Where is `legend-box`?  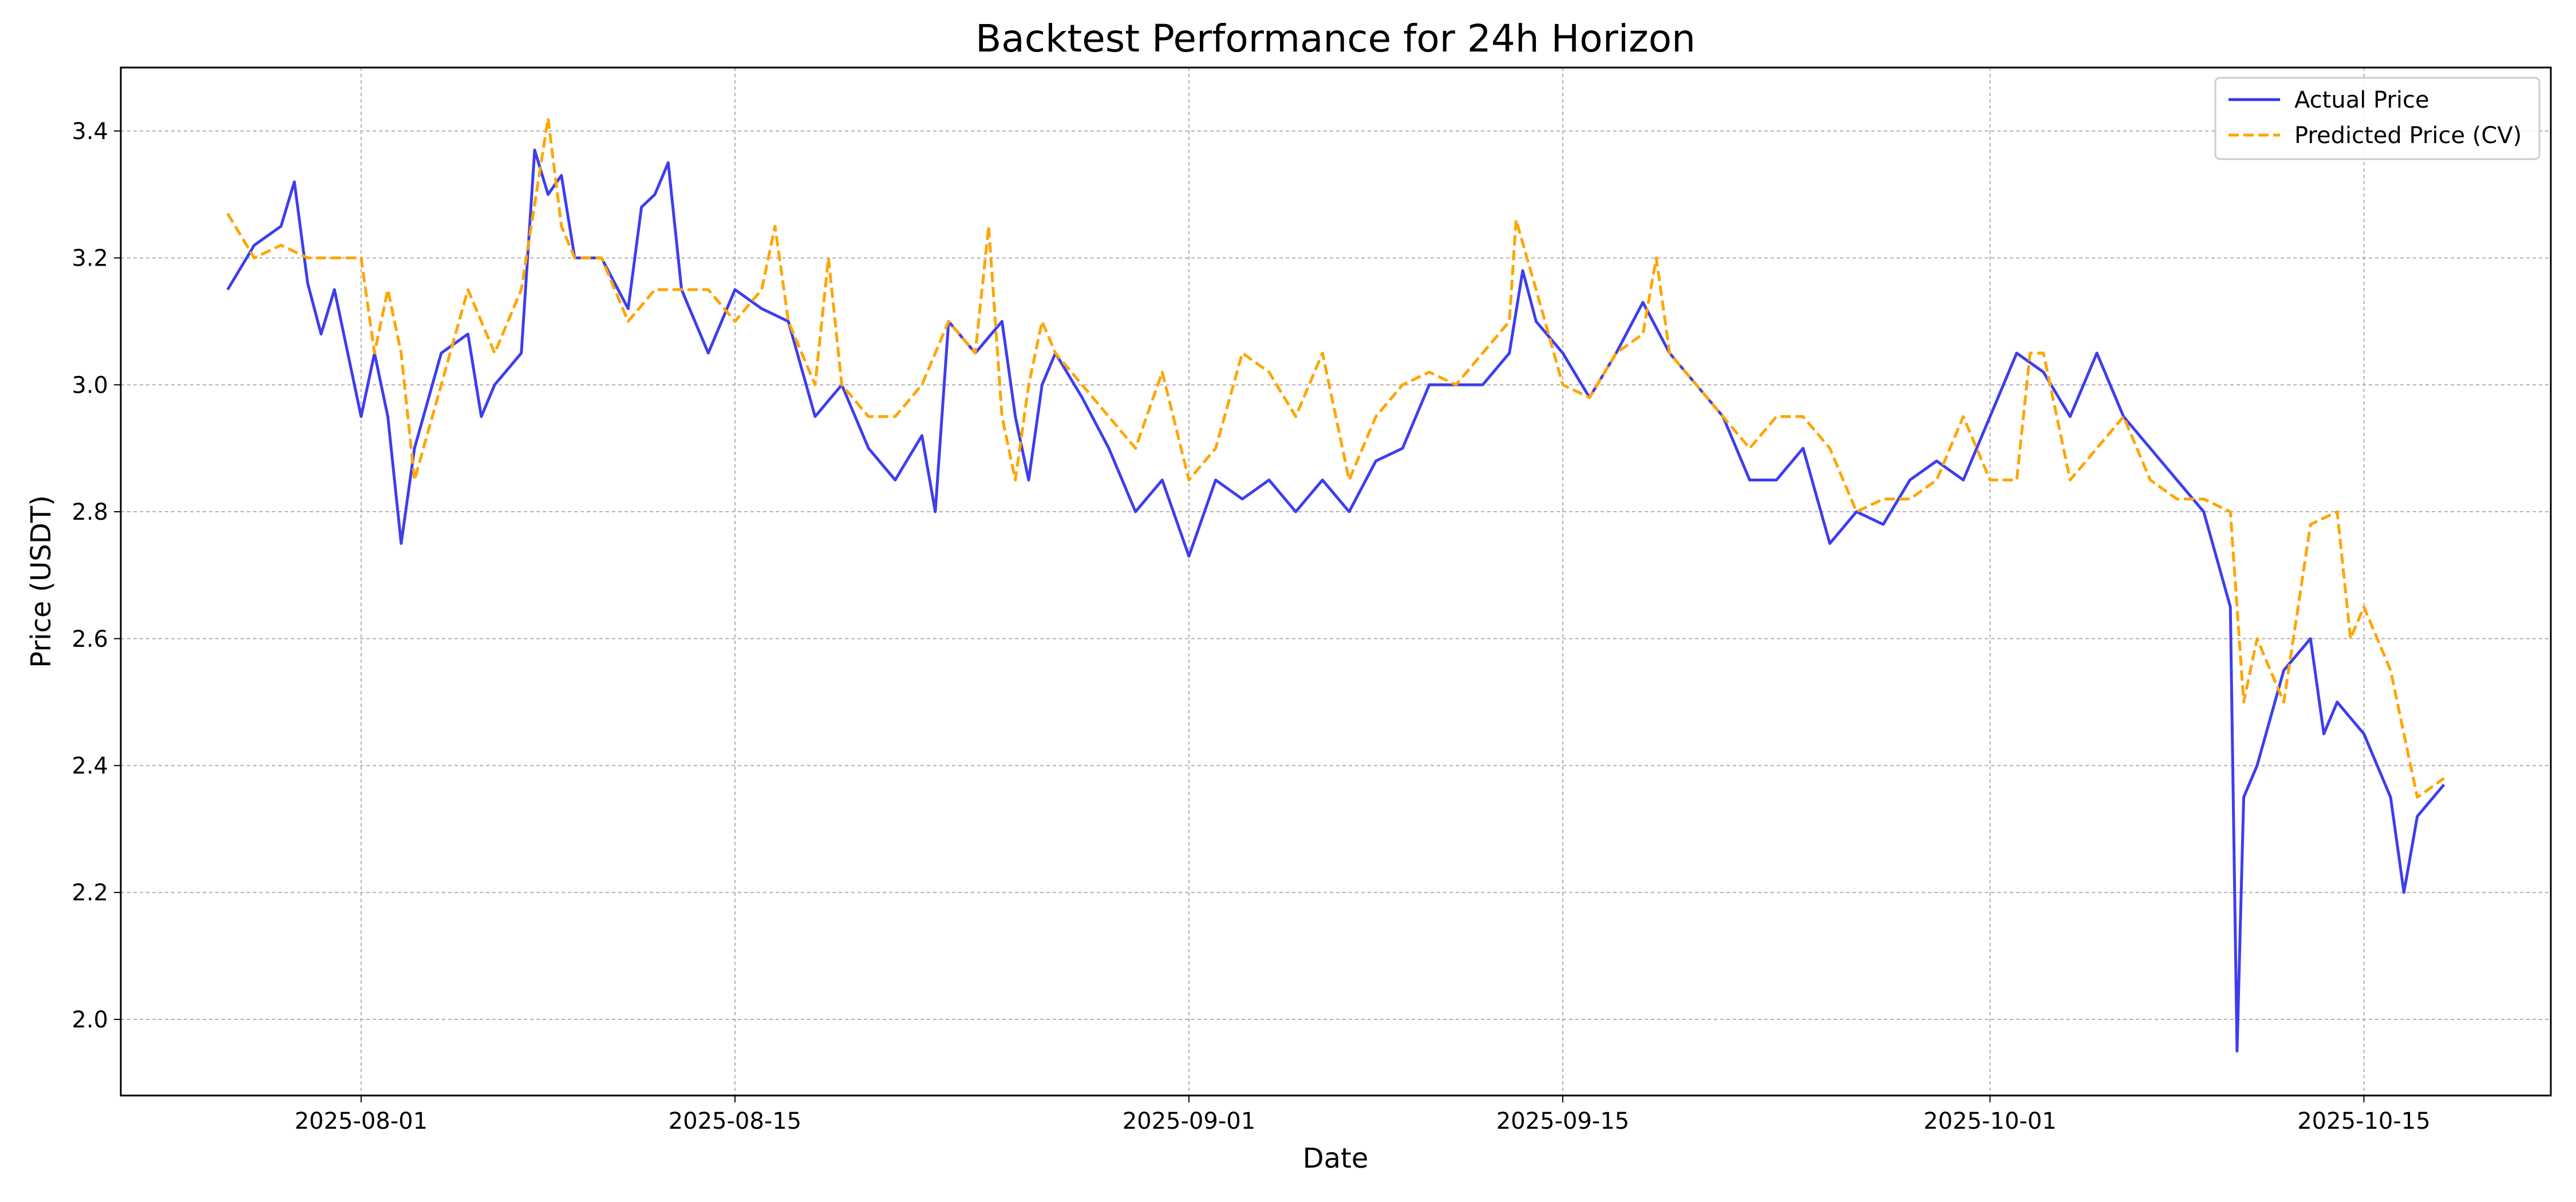
legend-box is located at coordinates (2377, 119).